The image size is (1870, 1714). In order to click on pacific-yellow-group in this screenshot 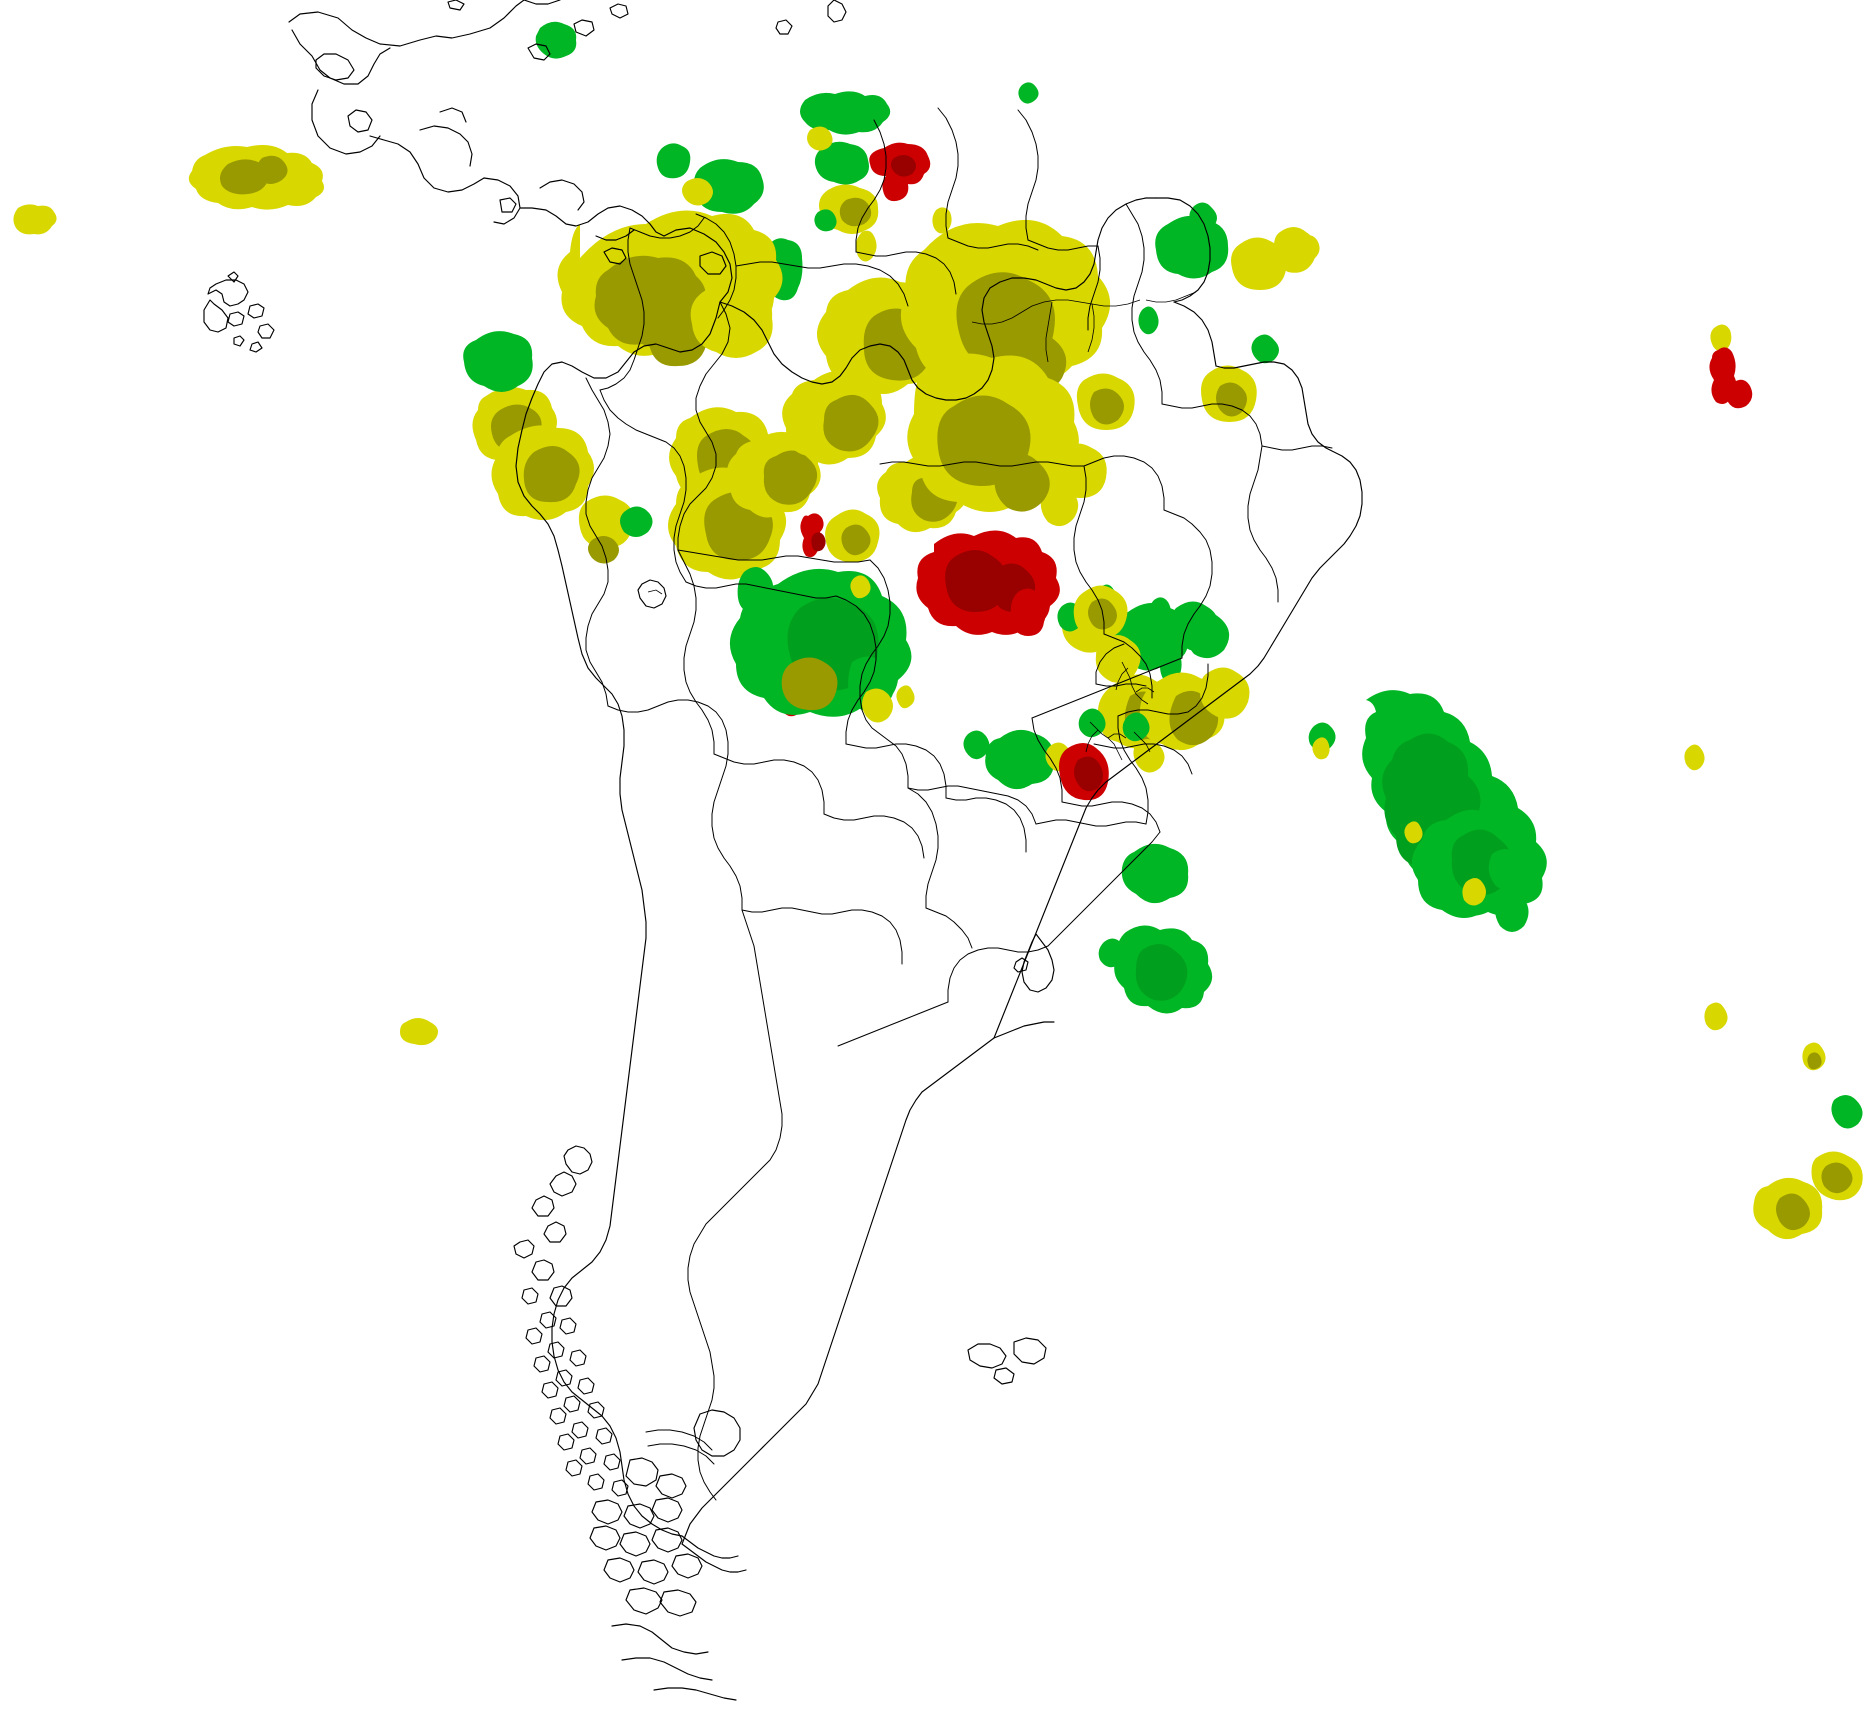, I will do `click(168, 190)`.